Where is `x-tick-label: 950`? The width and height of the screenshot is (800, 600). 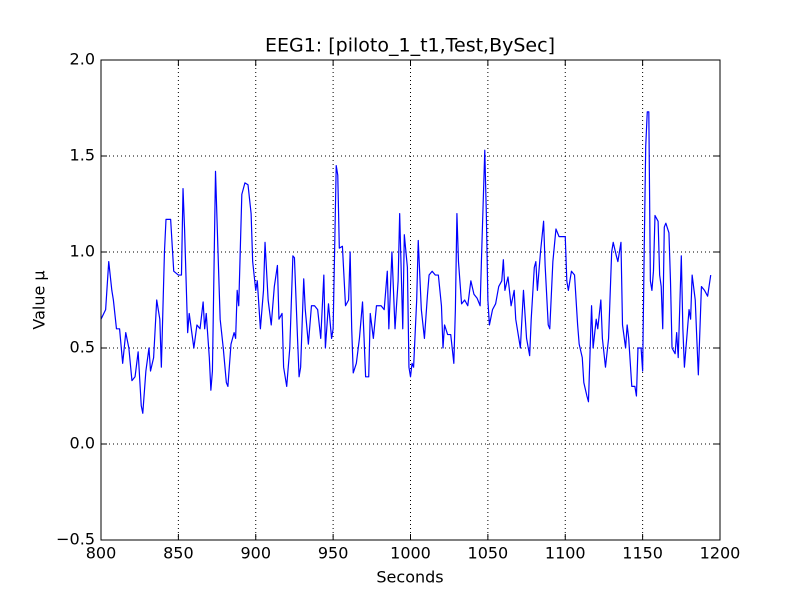 x-tick-label: 950 is located at coordinates (333, 553).